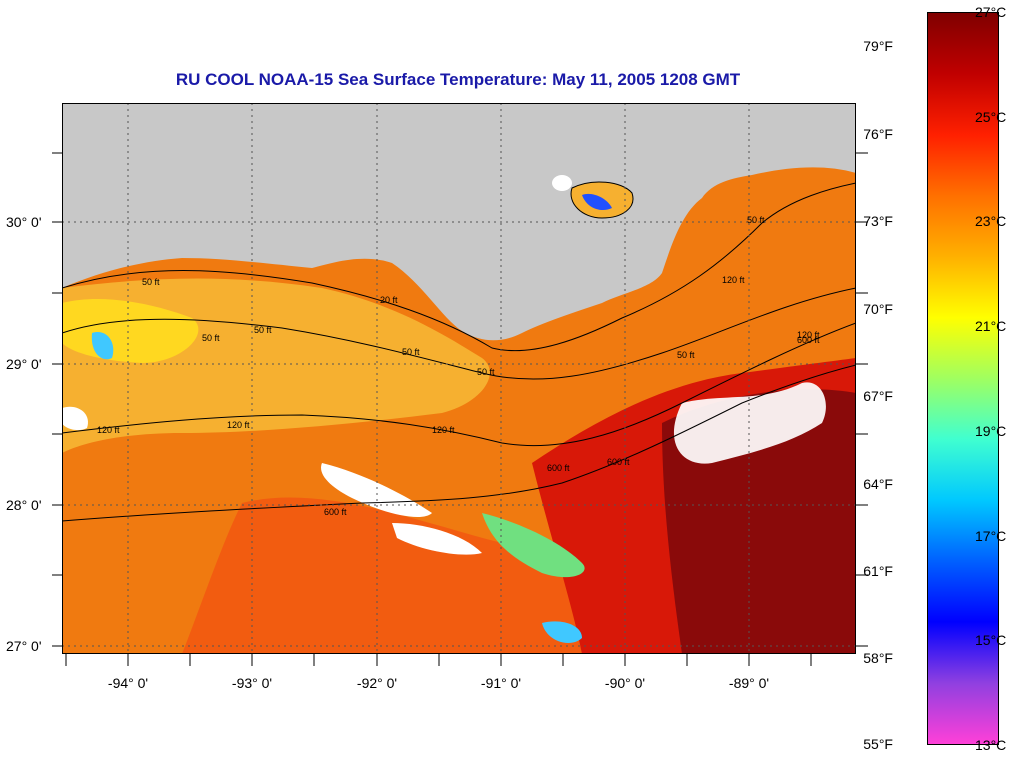 The image size is (1024, 761). Describe the element at coordinates (389, 300) in the screenshot. I see `contour-label: 20 ft` at that location.